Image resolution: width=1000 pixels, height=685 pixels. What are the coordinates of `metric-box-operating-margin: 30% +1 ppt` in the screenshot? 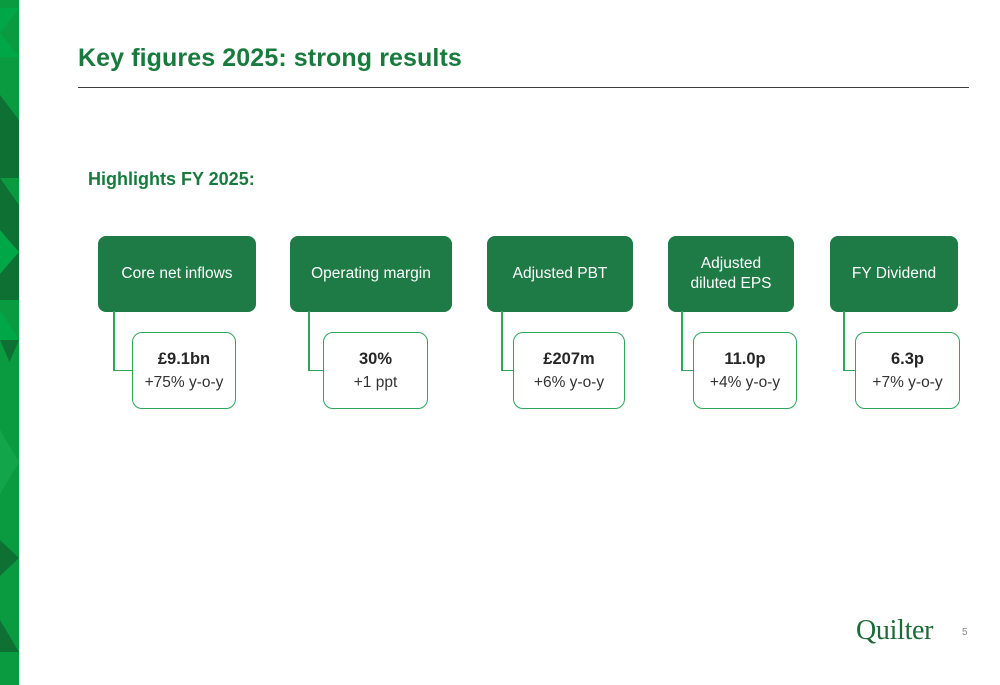 It's located at (375, 370).